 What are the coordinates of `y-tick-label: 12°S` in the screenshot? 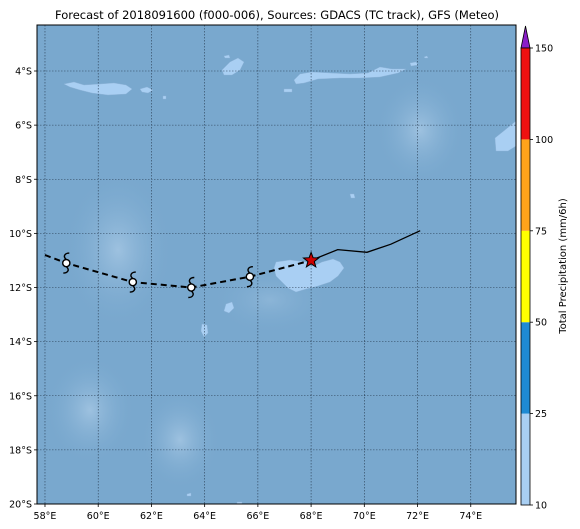 It's located at (20, 288).